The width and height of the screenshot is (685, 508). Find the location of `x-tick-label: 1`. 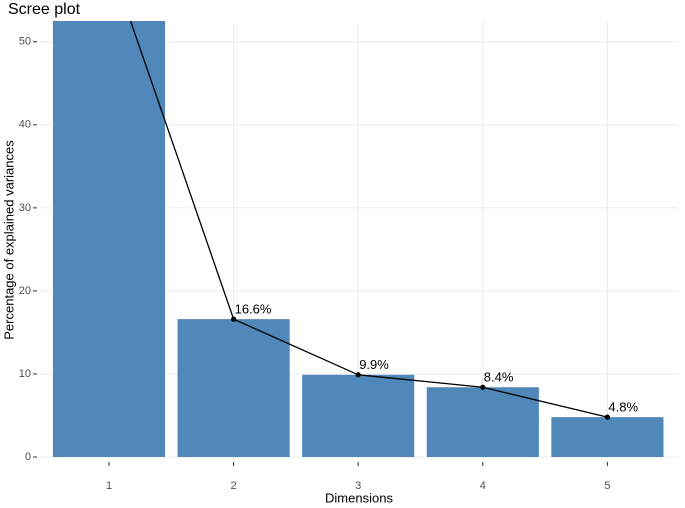

x-tick-label: 1 is located at coordinates (109, 486).